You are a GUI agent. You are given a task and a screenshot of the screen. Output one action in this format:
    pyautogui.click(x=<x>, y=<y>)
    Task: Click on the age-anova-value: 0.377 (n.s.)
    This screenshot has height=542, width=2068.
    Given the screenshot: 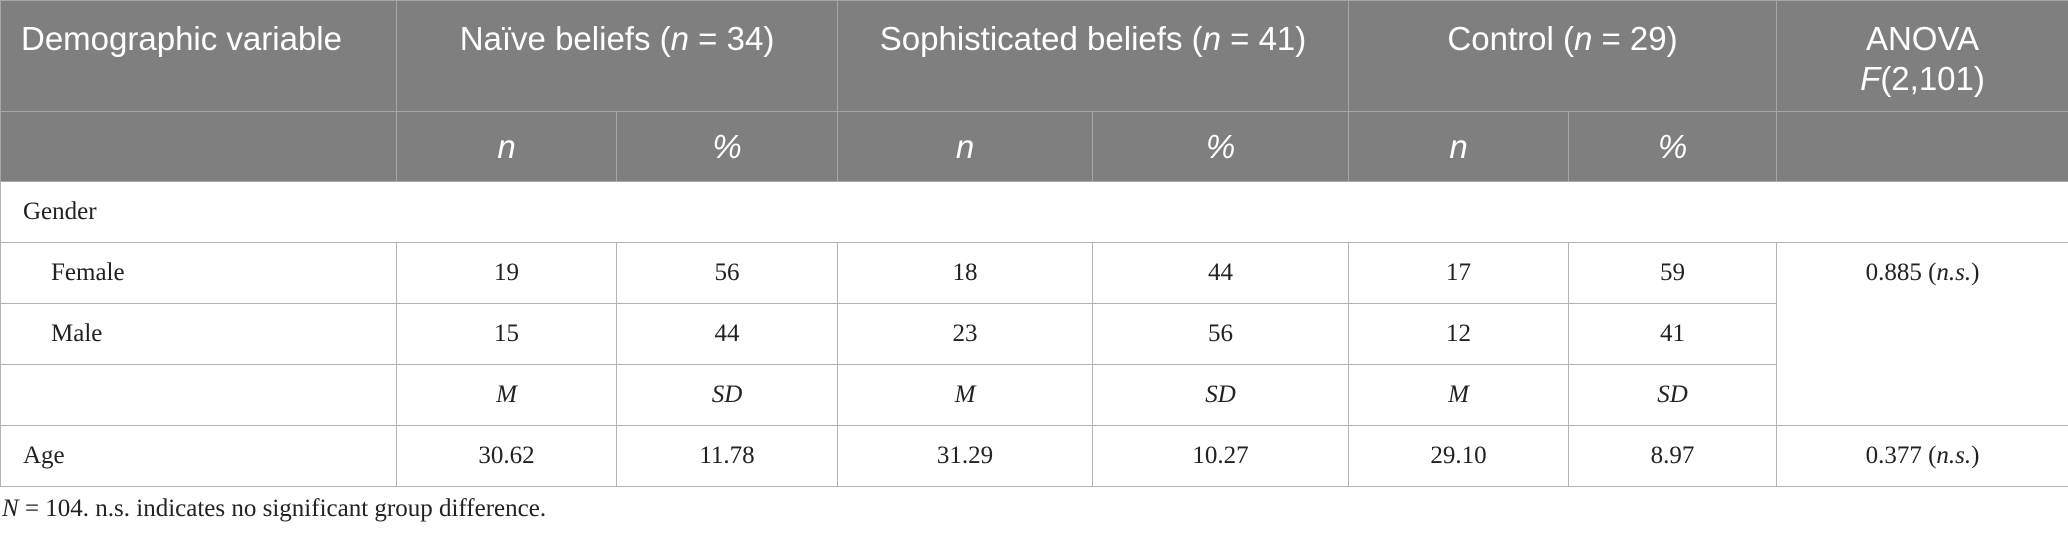 What is the action you would take?
    pyautogui.click(x=1922, y=456)
    